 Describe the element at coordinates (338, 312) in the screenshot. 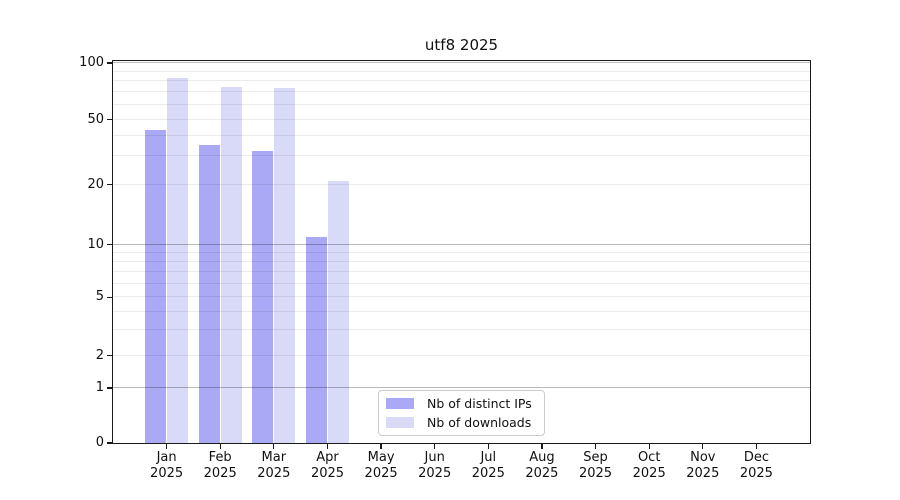

I see `bar-downloads-apr` at that location.